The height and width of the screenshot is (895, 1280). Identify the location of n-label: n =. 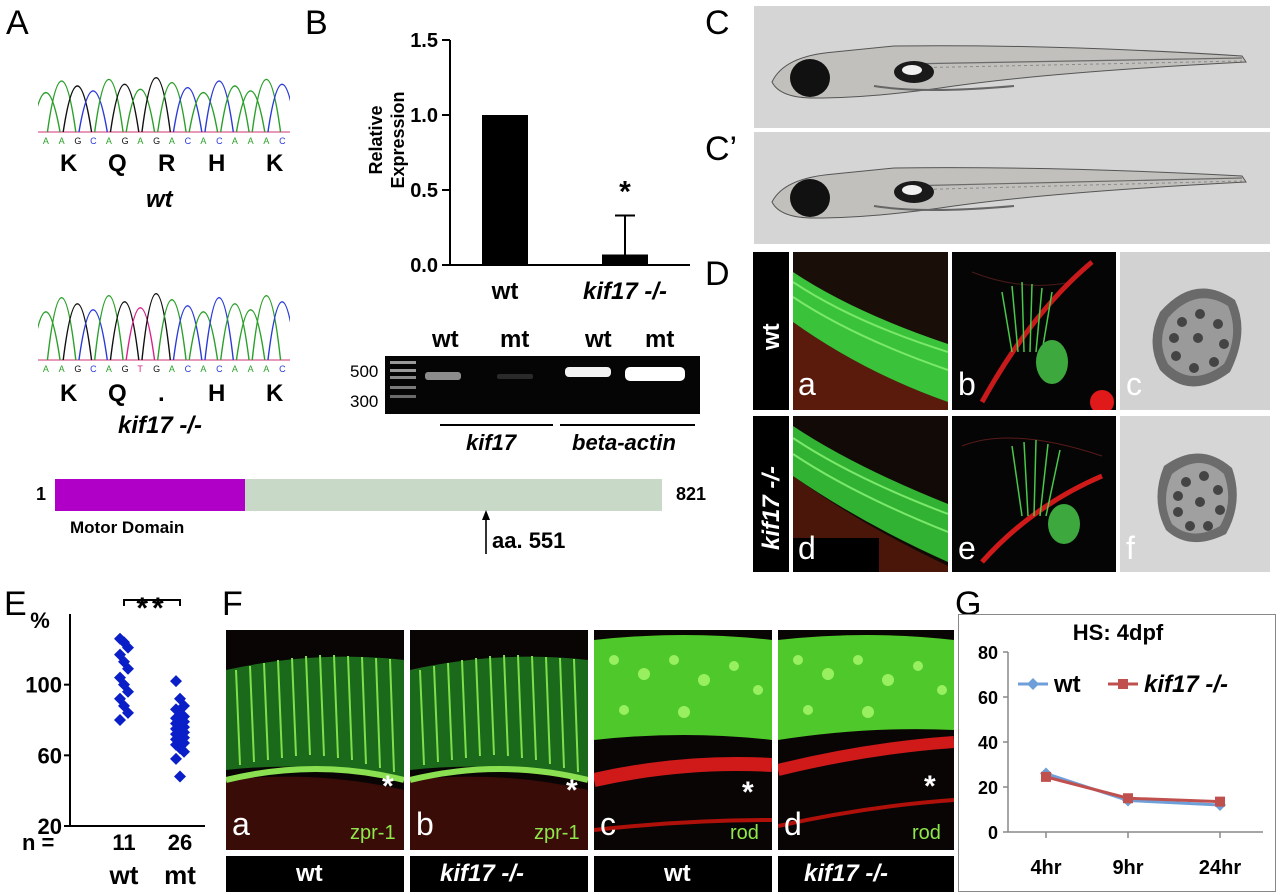
(38, 842).